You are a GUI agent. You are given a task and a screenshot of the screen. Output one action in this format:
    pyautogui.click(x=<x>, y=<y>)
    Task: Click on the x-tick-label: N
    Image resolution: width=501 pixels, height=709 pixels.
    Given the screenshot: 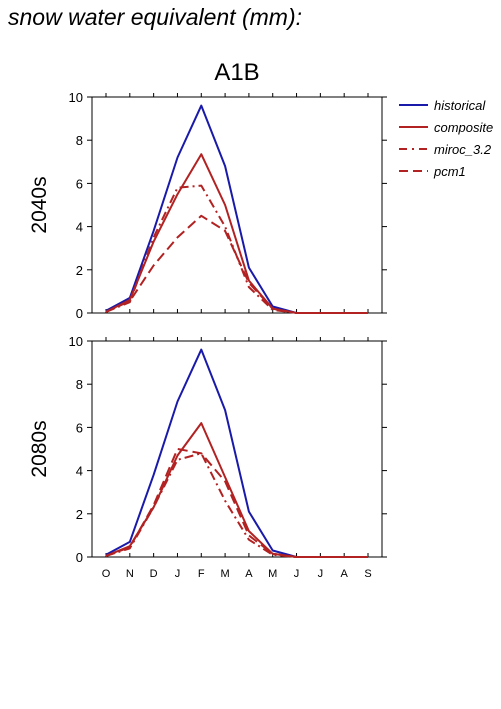 What is the action you would take?
    pyautogui.click(x=130, y=574)
    